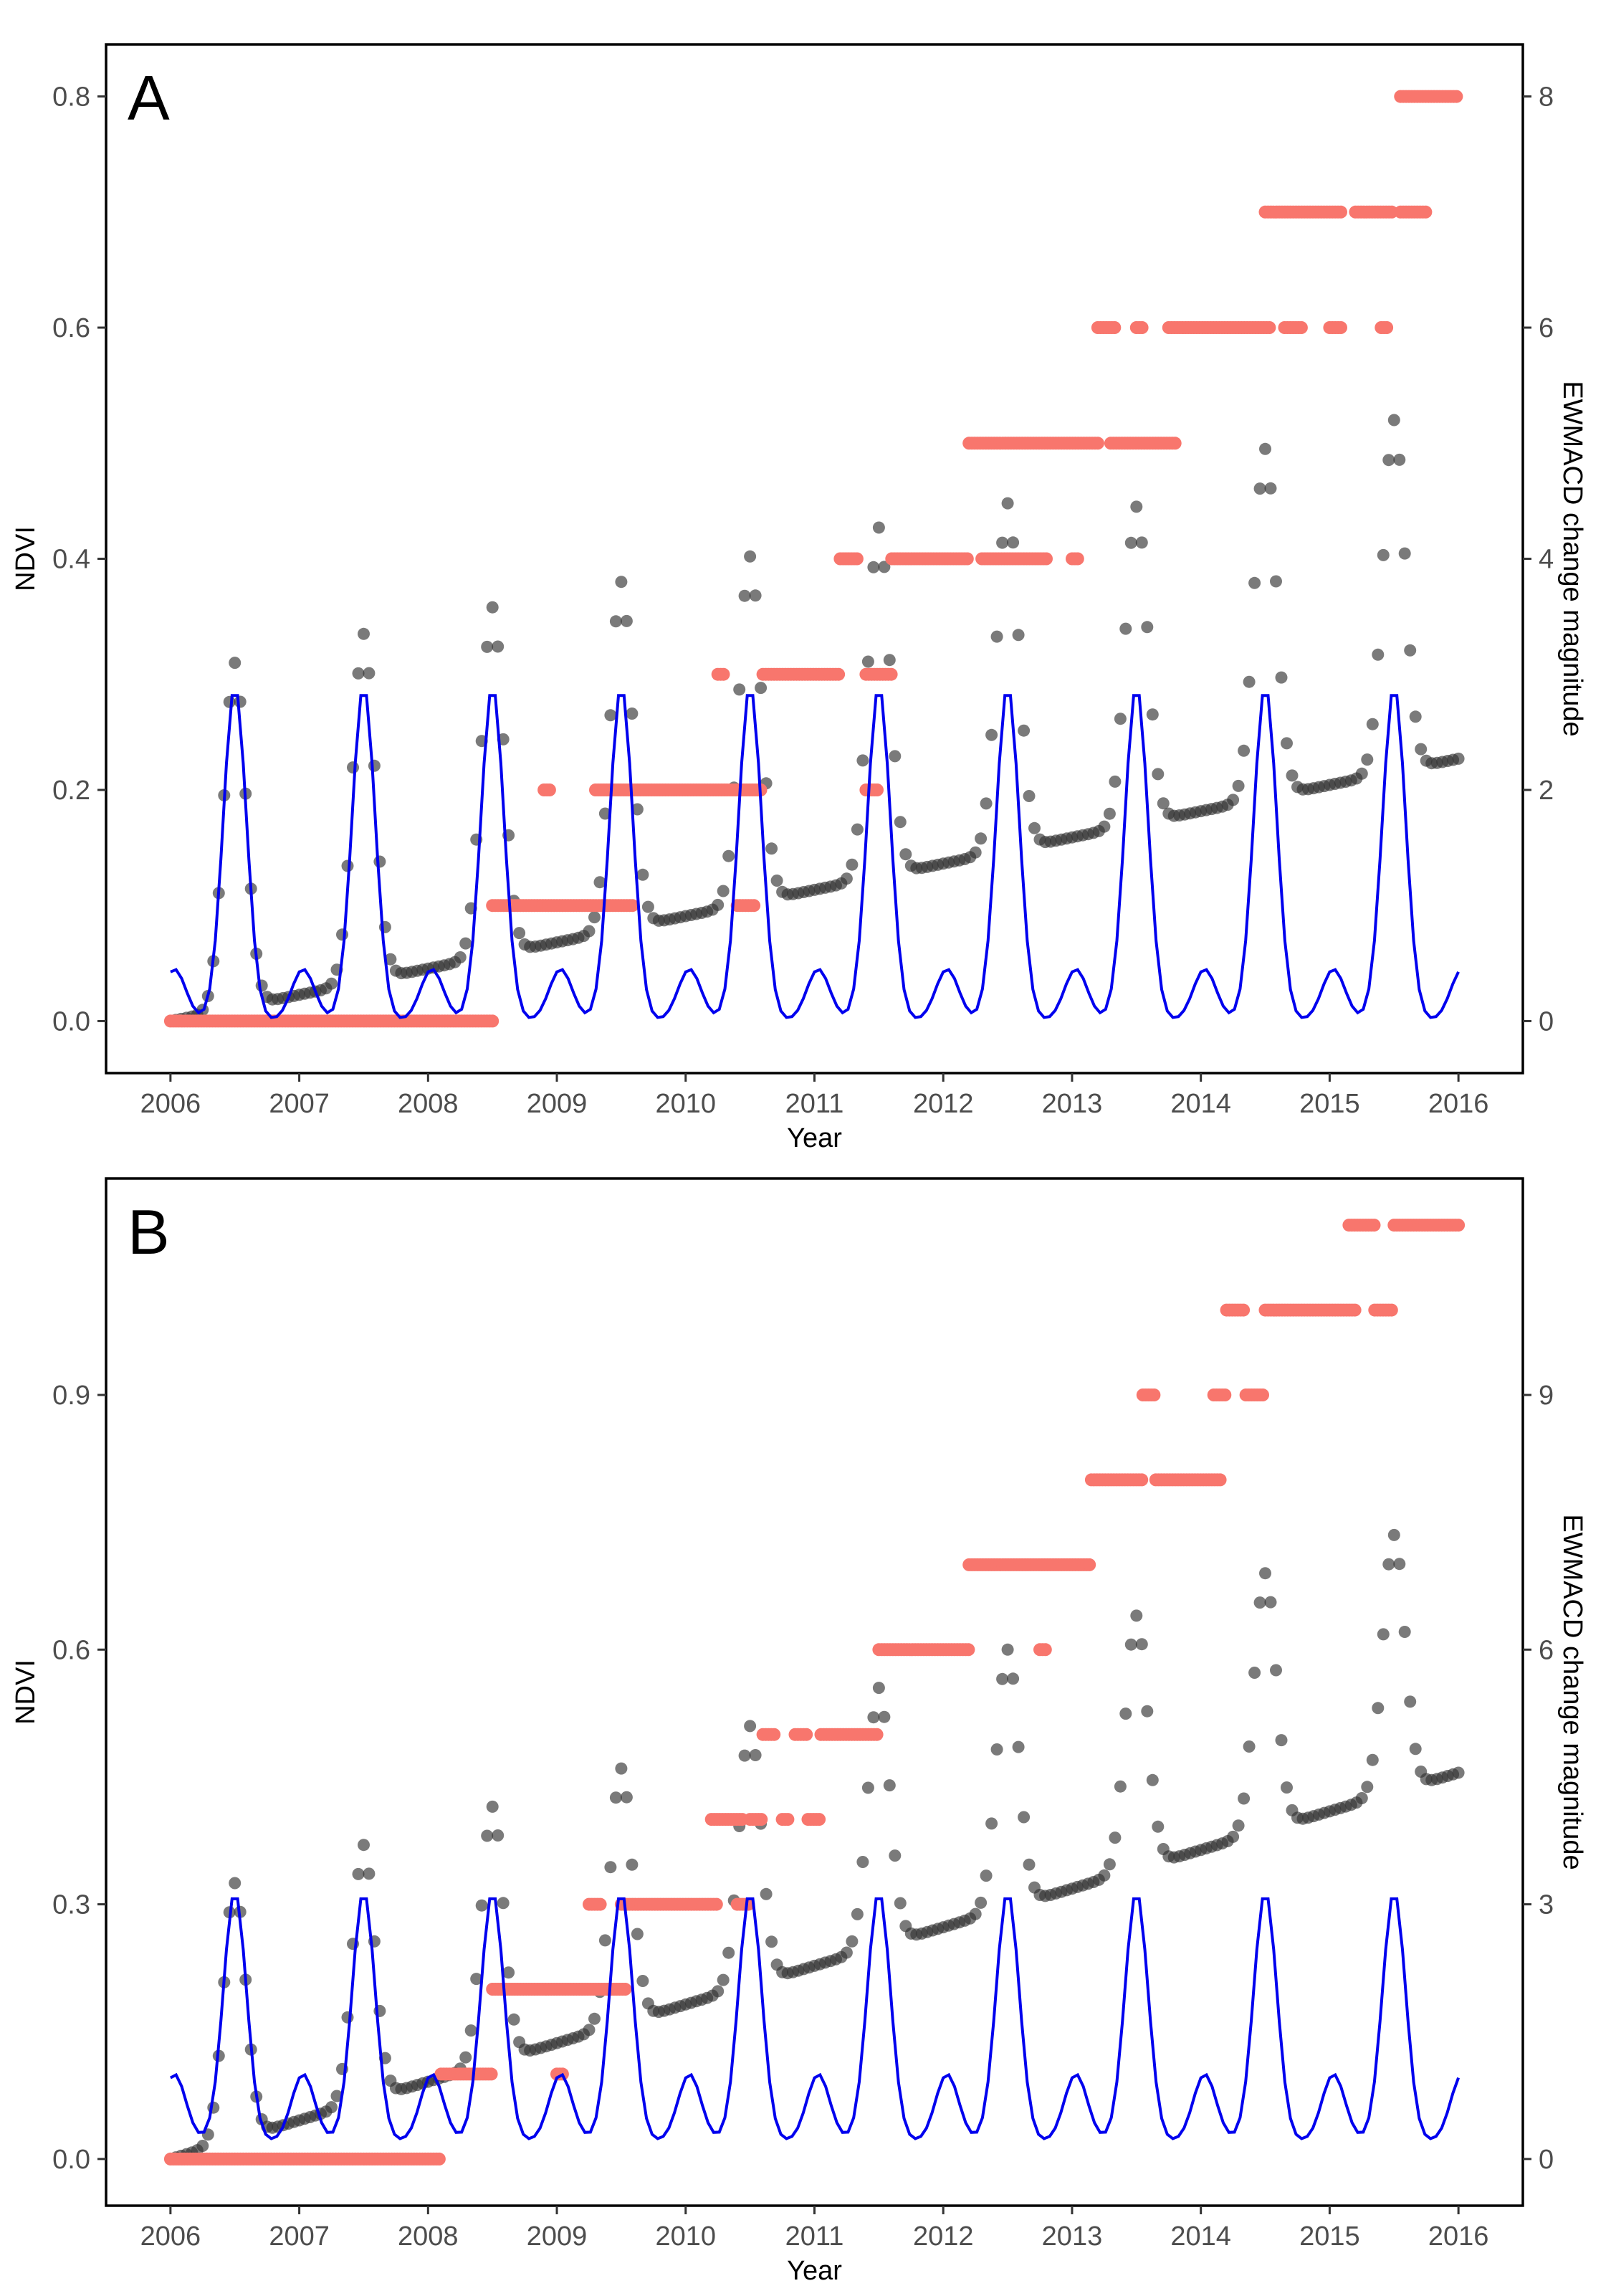 This screenshot has height=2296, width=1611. Describe the element at coordinates (1459, 1104) in the screenshot. I see `x-tick-label: 2016` at that location.